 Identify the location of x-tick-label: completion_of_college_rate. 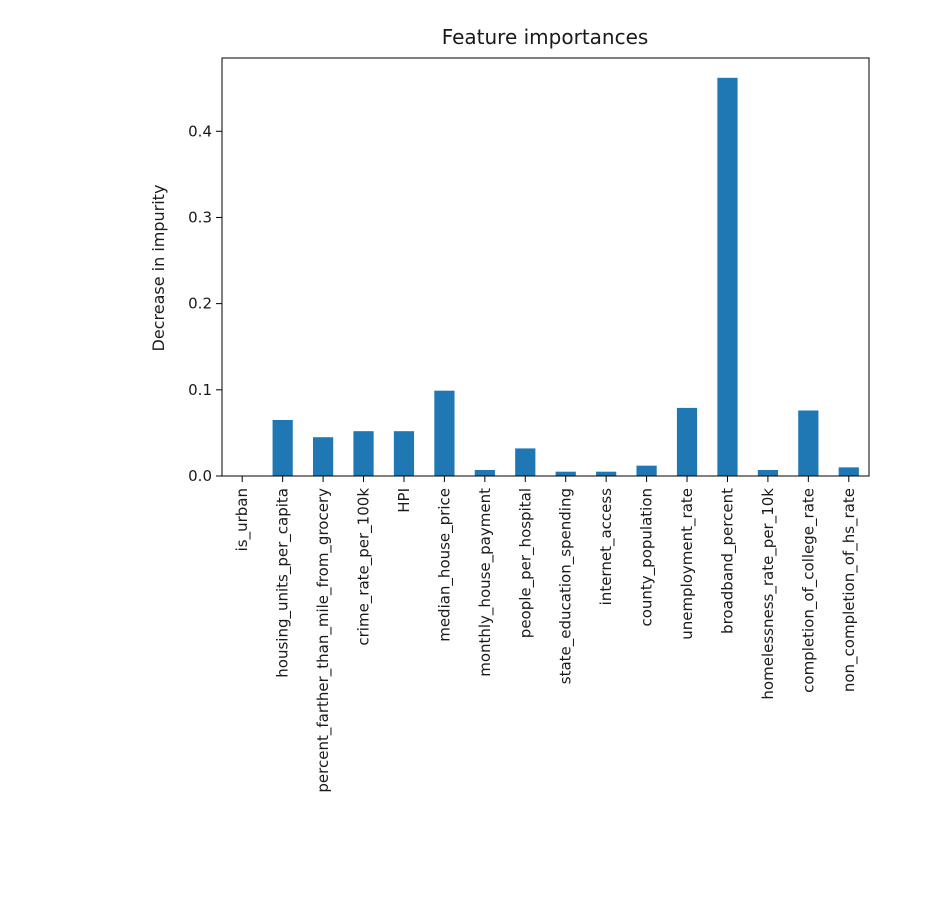
(808, 590).